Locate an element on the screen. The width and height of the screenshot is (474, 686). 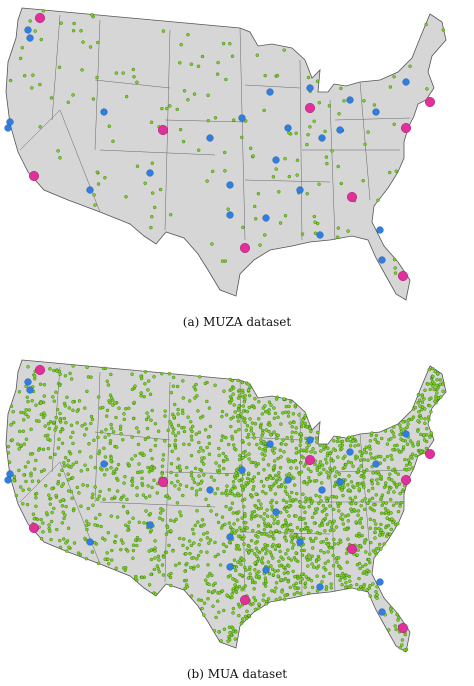
medium-city-dot is located at coordinates (8, 480).